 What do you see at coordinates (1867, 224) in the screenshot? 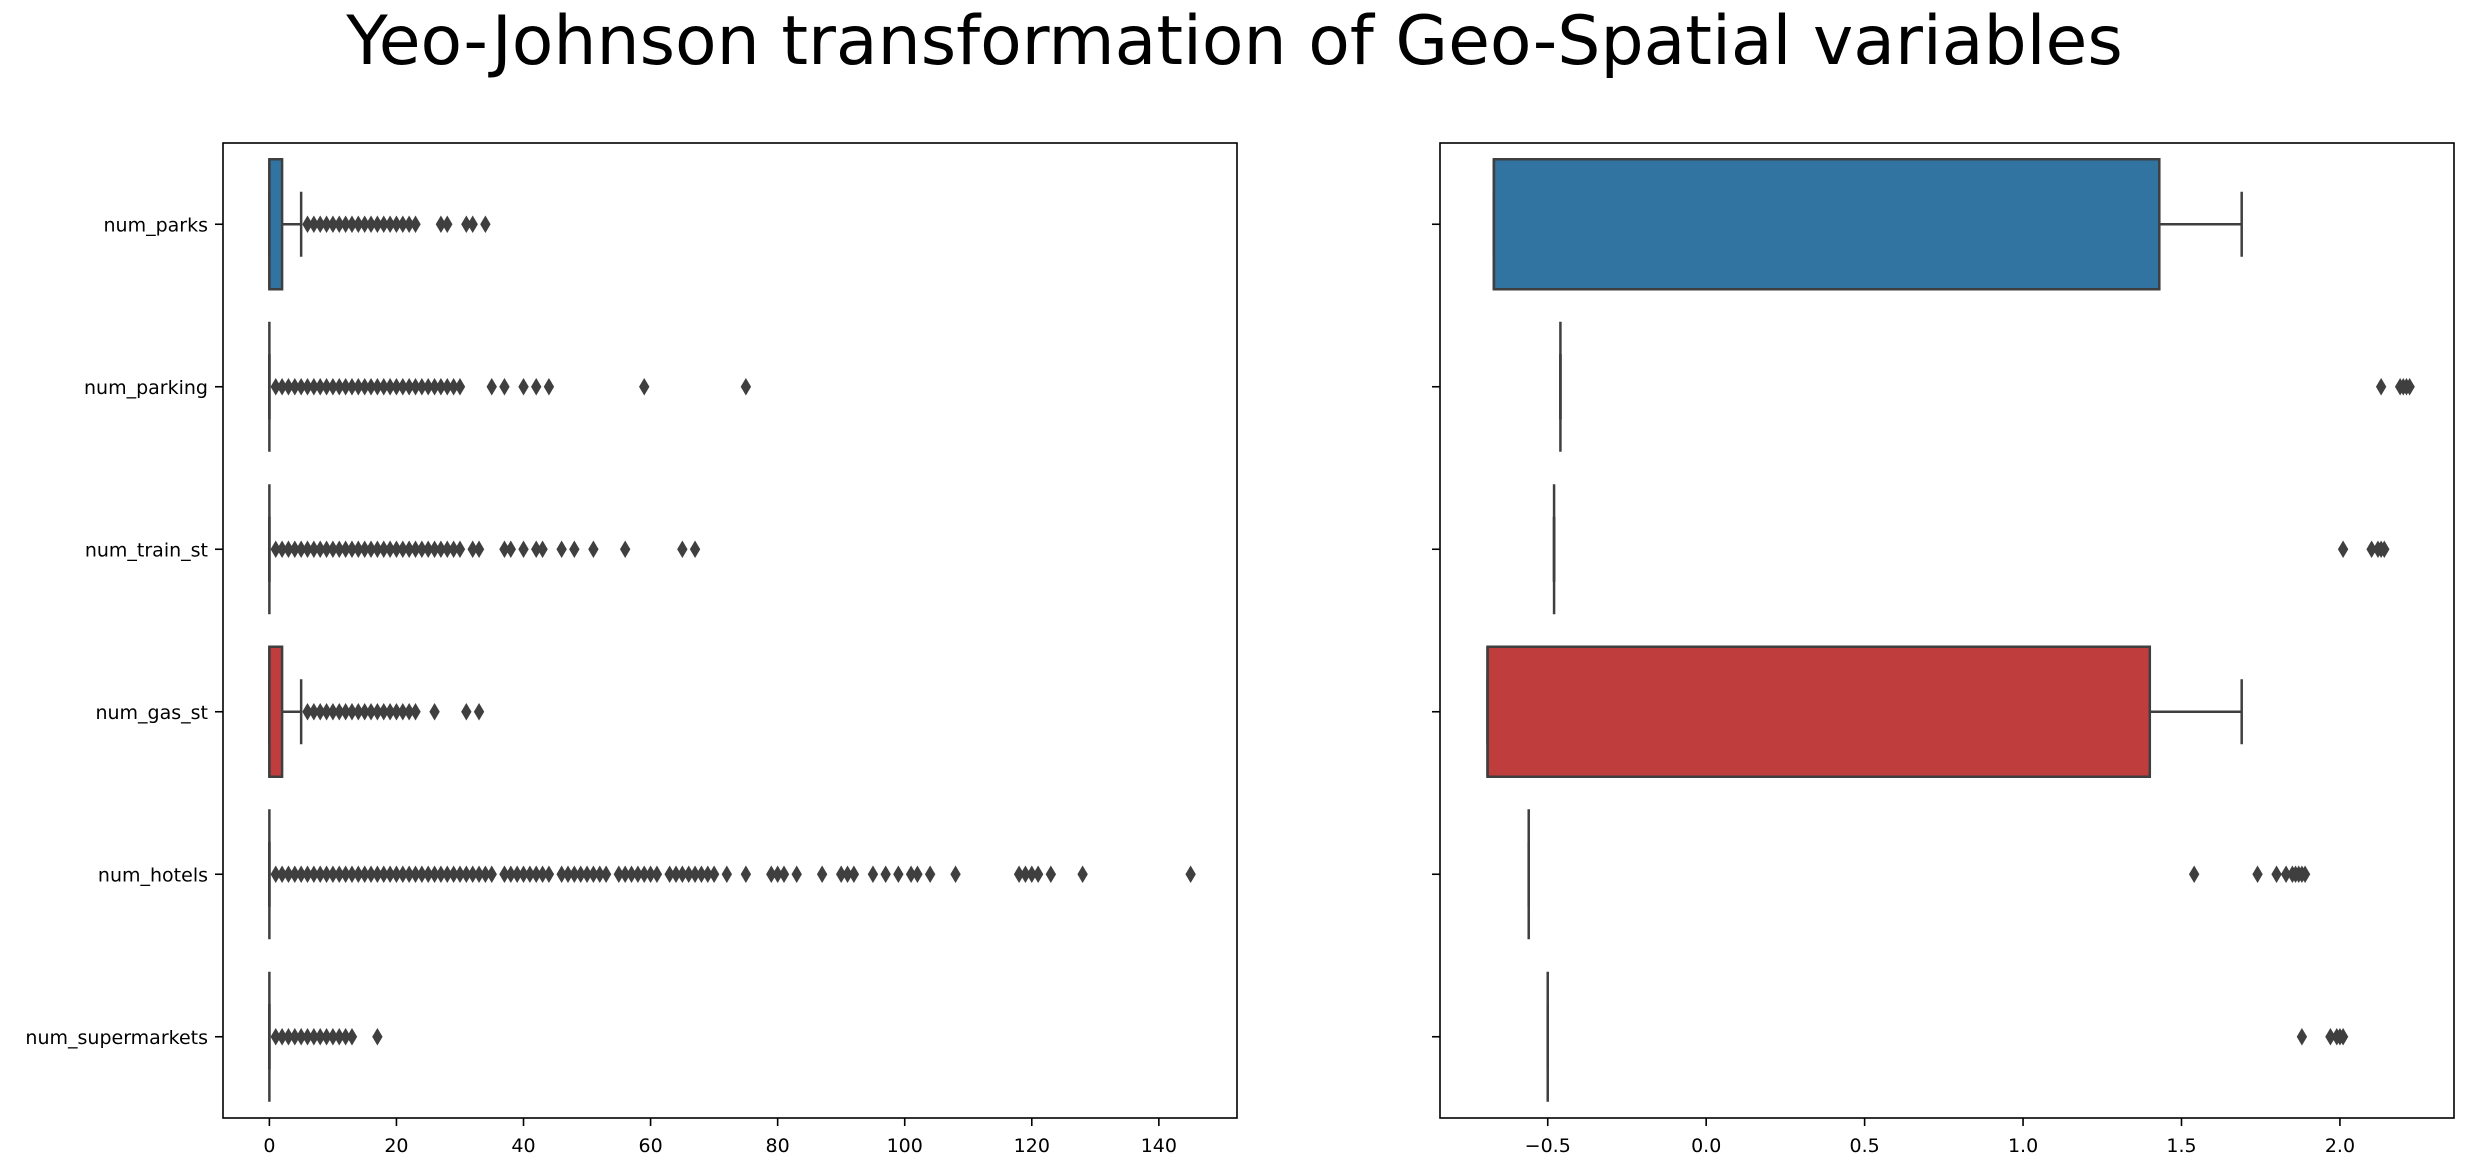
I see `box-num_parks` at bounding box center [1867, 224].